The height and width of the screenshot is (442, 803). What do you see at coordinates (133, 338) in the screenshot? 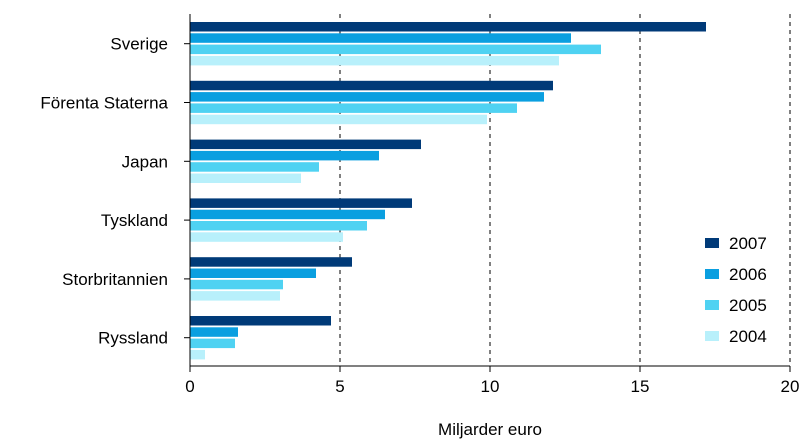
I see `category-label: Ryssland` at bounding box center [133, 338].